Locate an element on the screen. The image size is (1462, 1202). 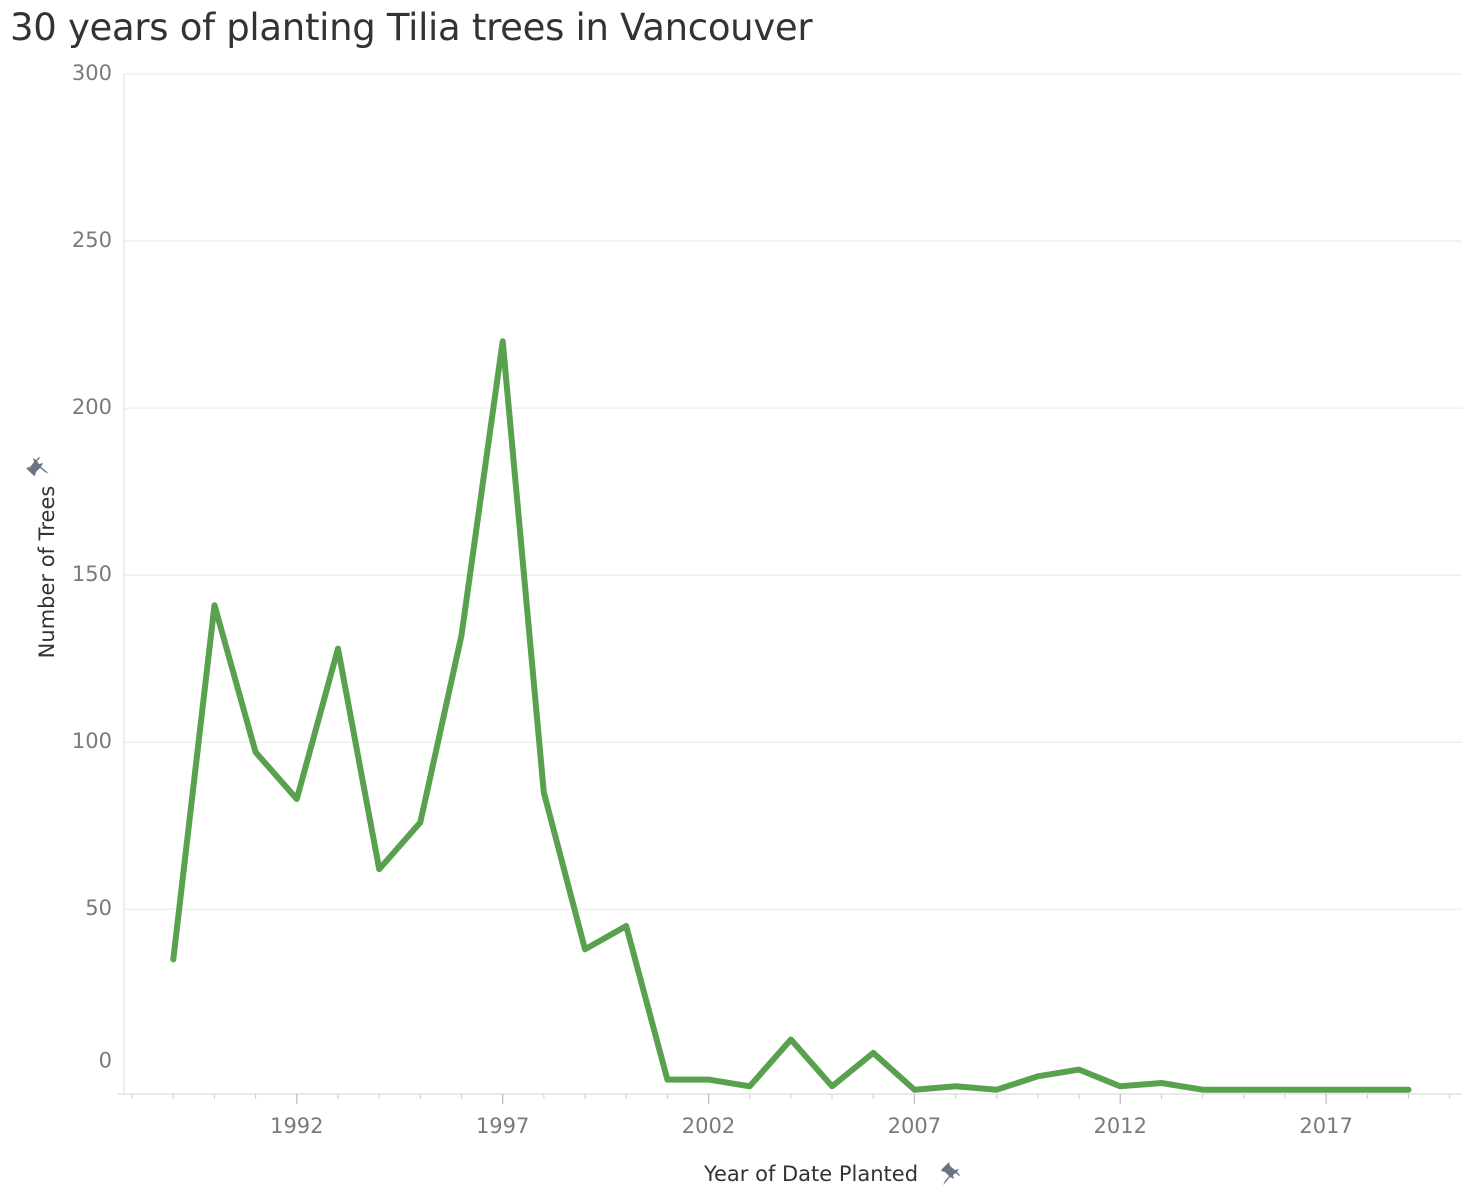
y-tick-label: 200 is located at coordinates (92, 407).